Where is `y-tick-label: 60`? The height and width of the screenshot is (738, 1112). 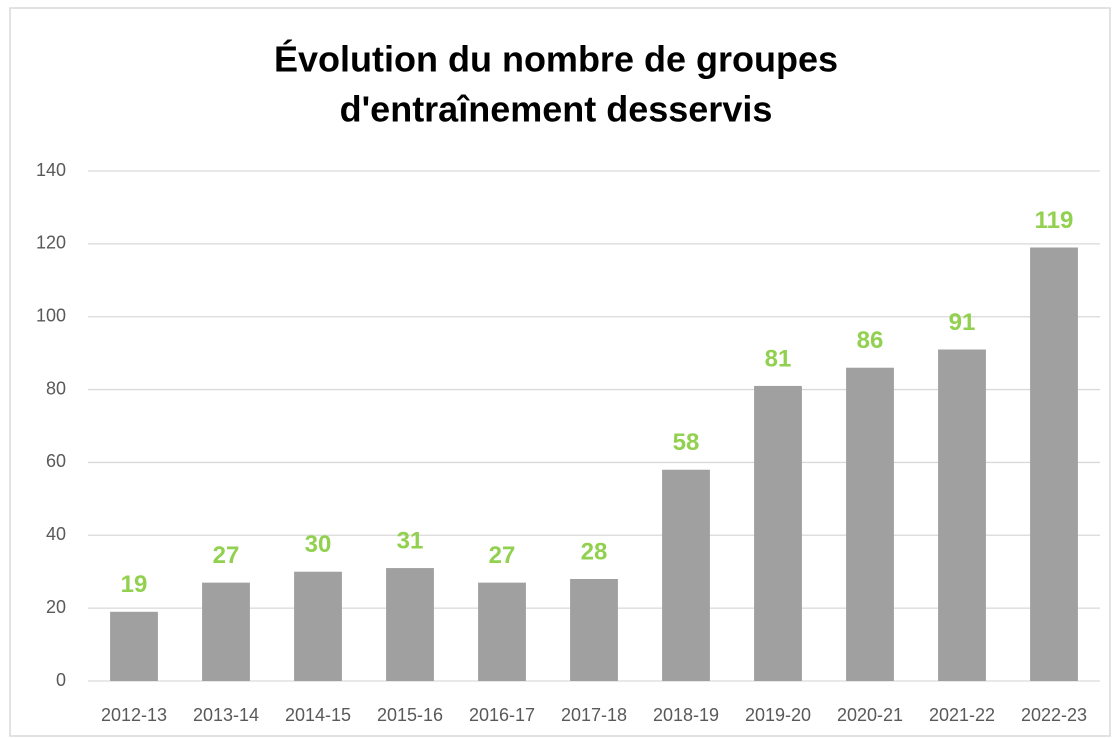 y-tick-label: 60 is located at coordinates (56, 461).